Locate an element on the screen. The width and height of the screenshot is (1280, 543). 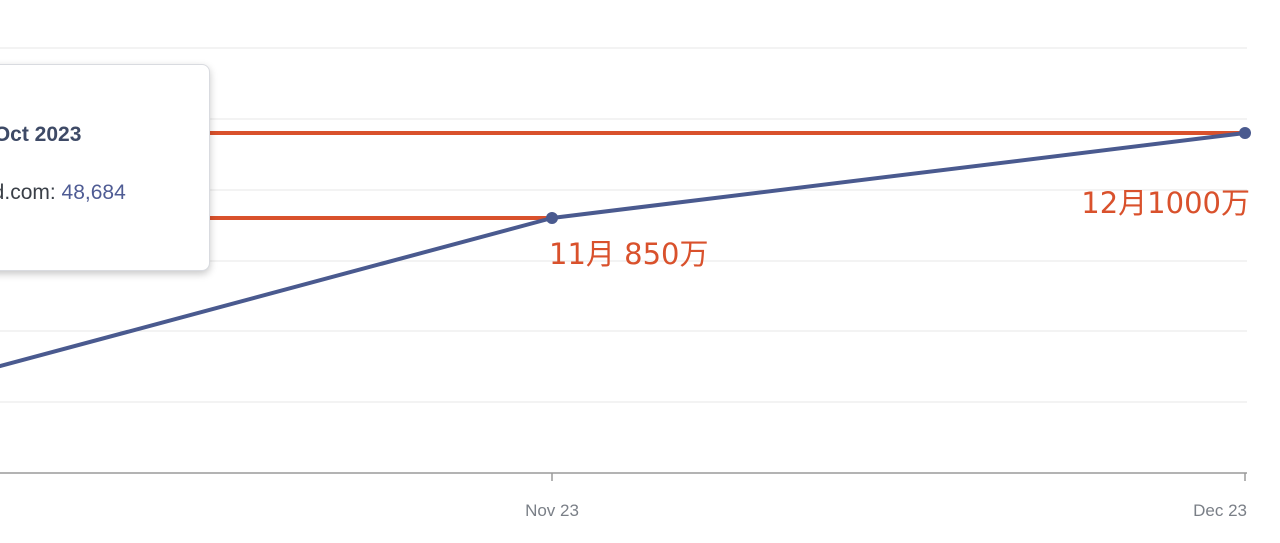
tooltip-row: nd.com: 48,684 is located at coordinates (105, 193).